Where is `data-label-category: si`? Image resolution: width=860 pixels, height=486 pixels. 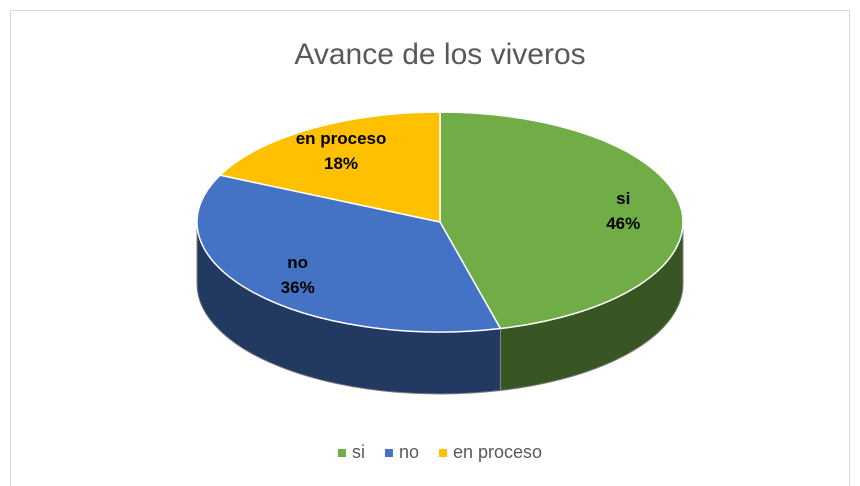 data-label-category: si is located at coordinates (623, 198).